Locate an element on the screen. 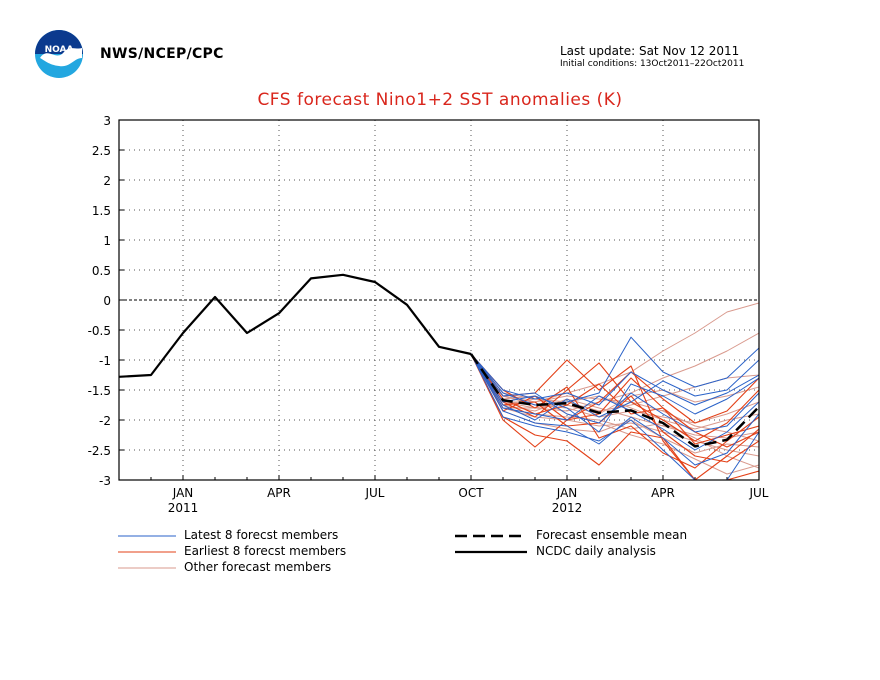 Image resolution: width=880 pixels, height=680 pixels. analysis-series-line is located at coordinates (295, 325).